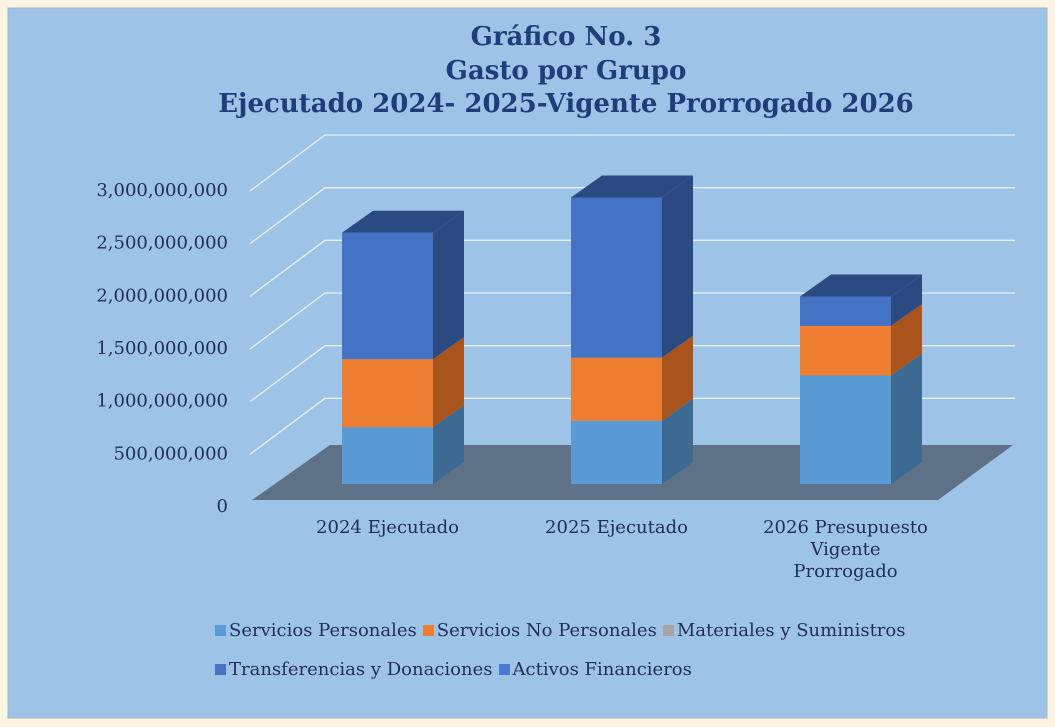 This screenshot has height=727, width=1055. What do you see at coordinates (387, 527) in the screenshot?
I see `x-tick-label: 2024 Ejecutado` at bounding box center [387, 527].